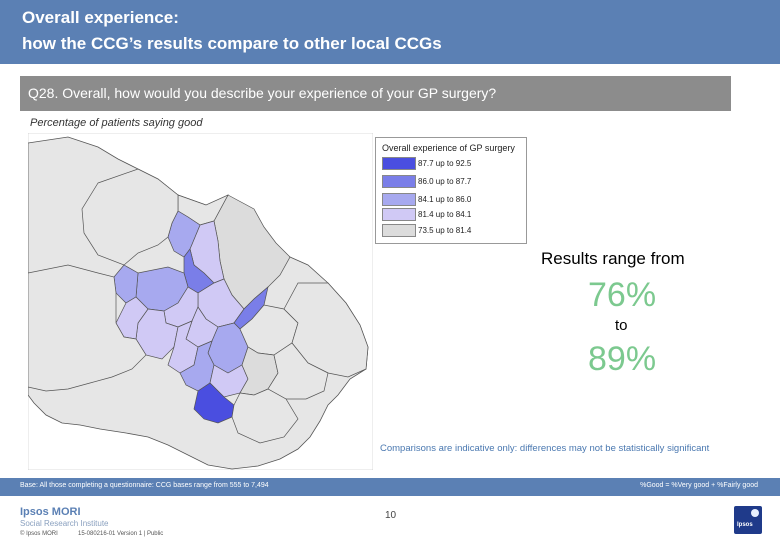 This screenshot has height=540, width=780. I want to click on legend-label: 86.0 up to 87.7, so click(445, 181).